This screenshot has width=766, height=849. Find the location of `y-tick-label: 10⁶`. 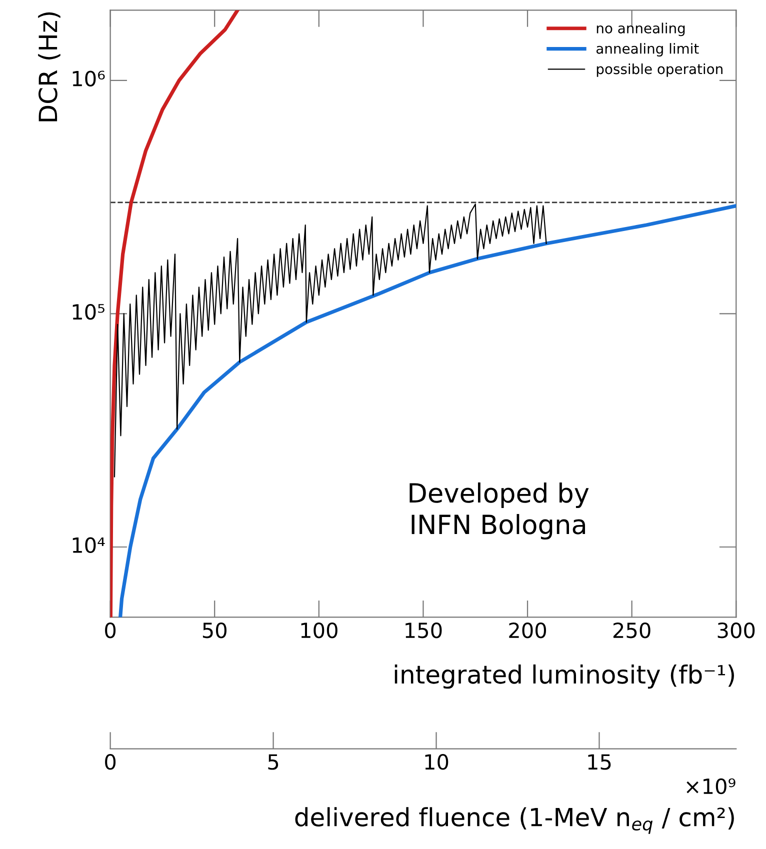

y-tick-label: 10⁶ is located at coordinates (88, 78).